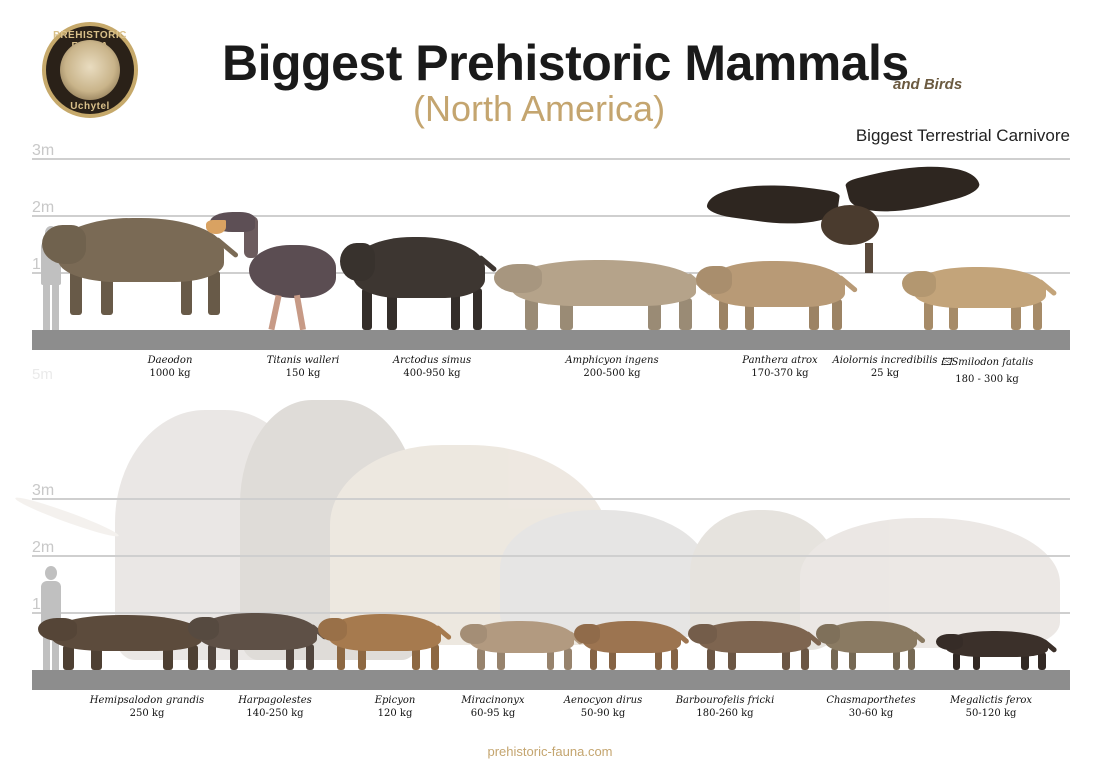  Describe the element at coordinates (565, 63) in the screenshot. I see `page-title: Biggest Prehistoric Mammals` at that location.